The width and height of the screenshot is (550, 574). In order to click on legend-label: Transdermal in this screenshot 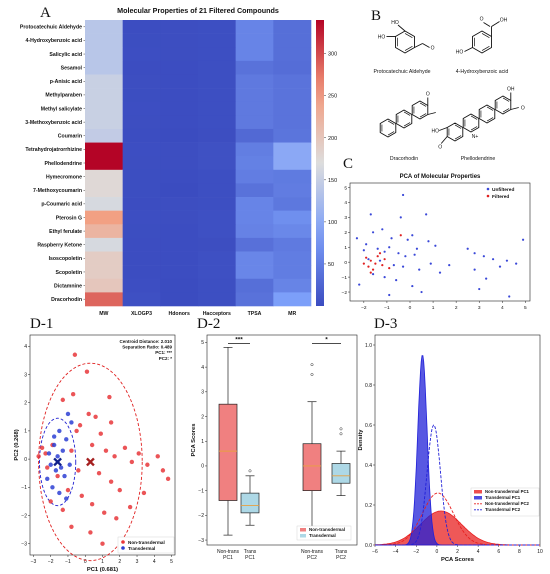, I will do `click(322, 535)`.